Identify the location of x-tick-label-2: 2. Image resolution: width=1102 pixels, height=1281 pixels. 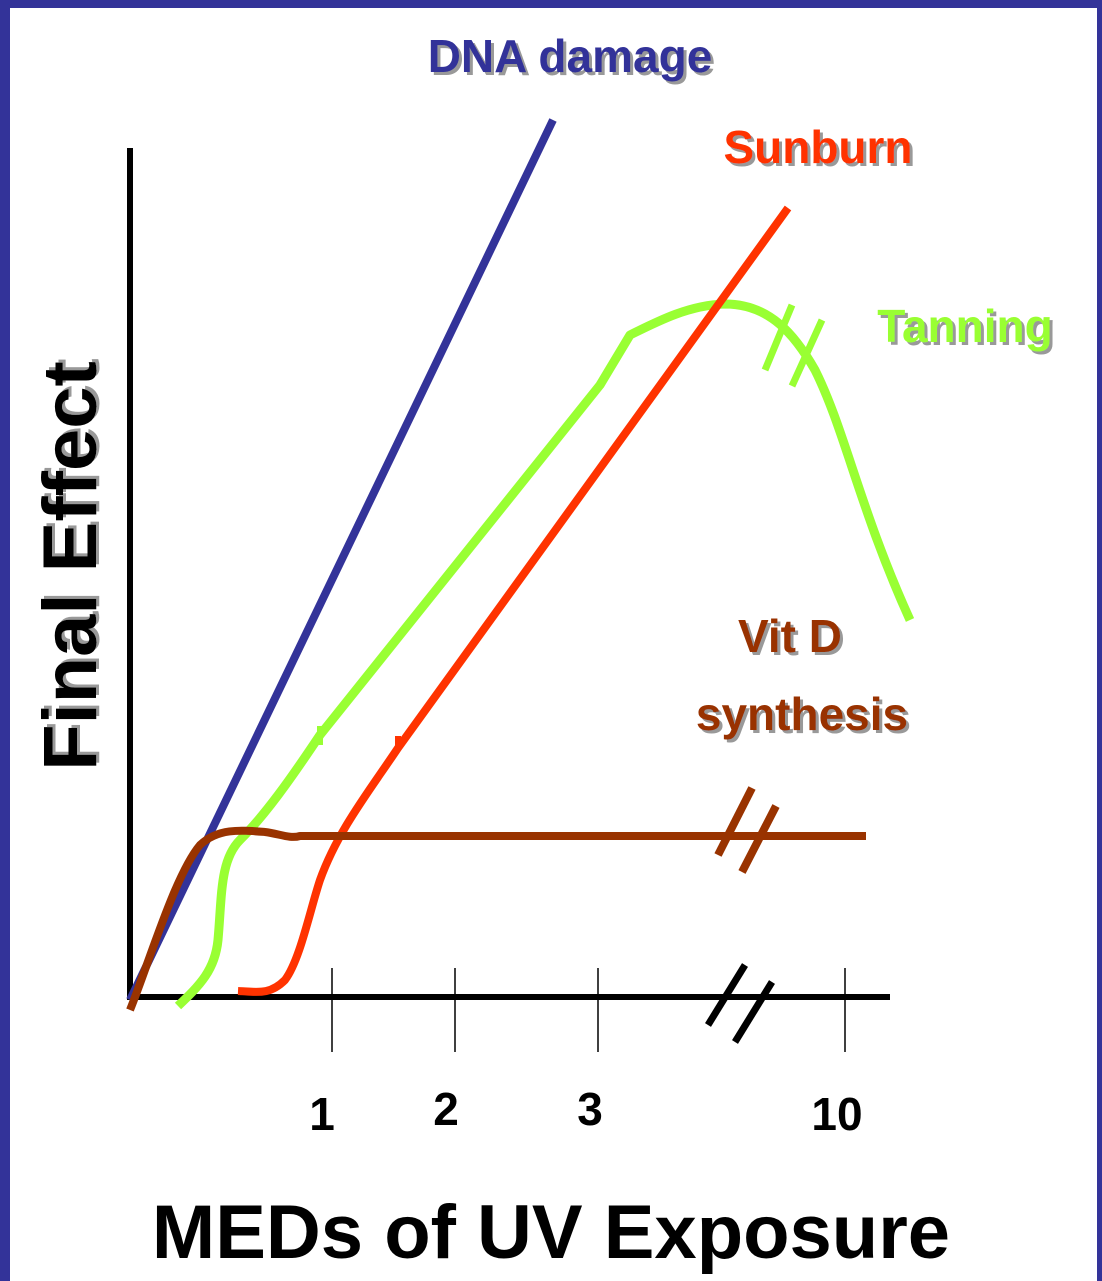
(446, 1109).